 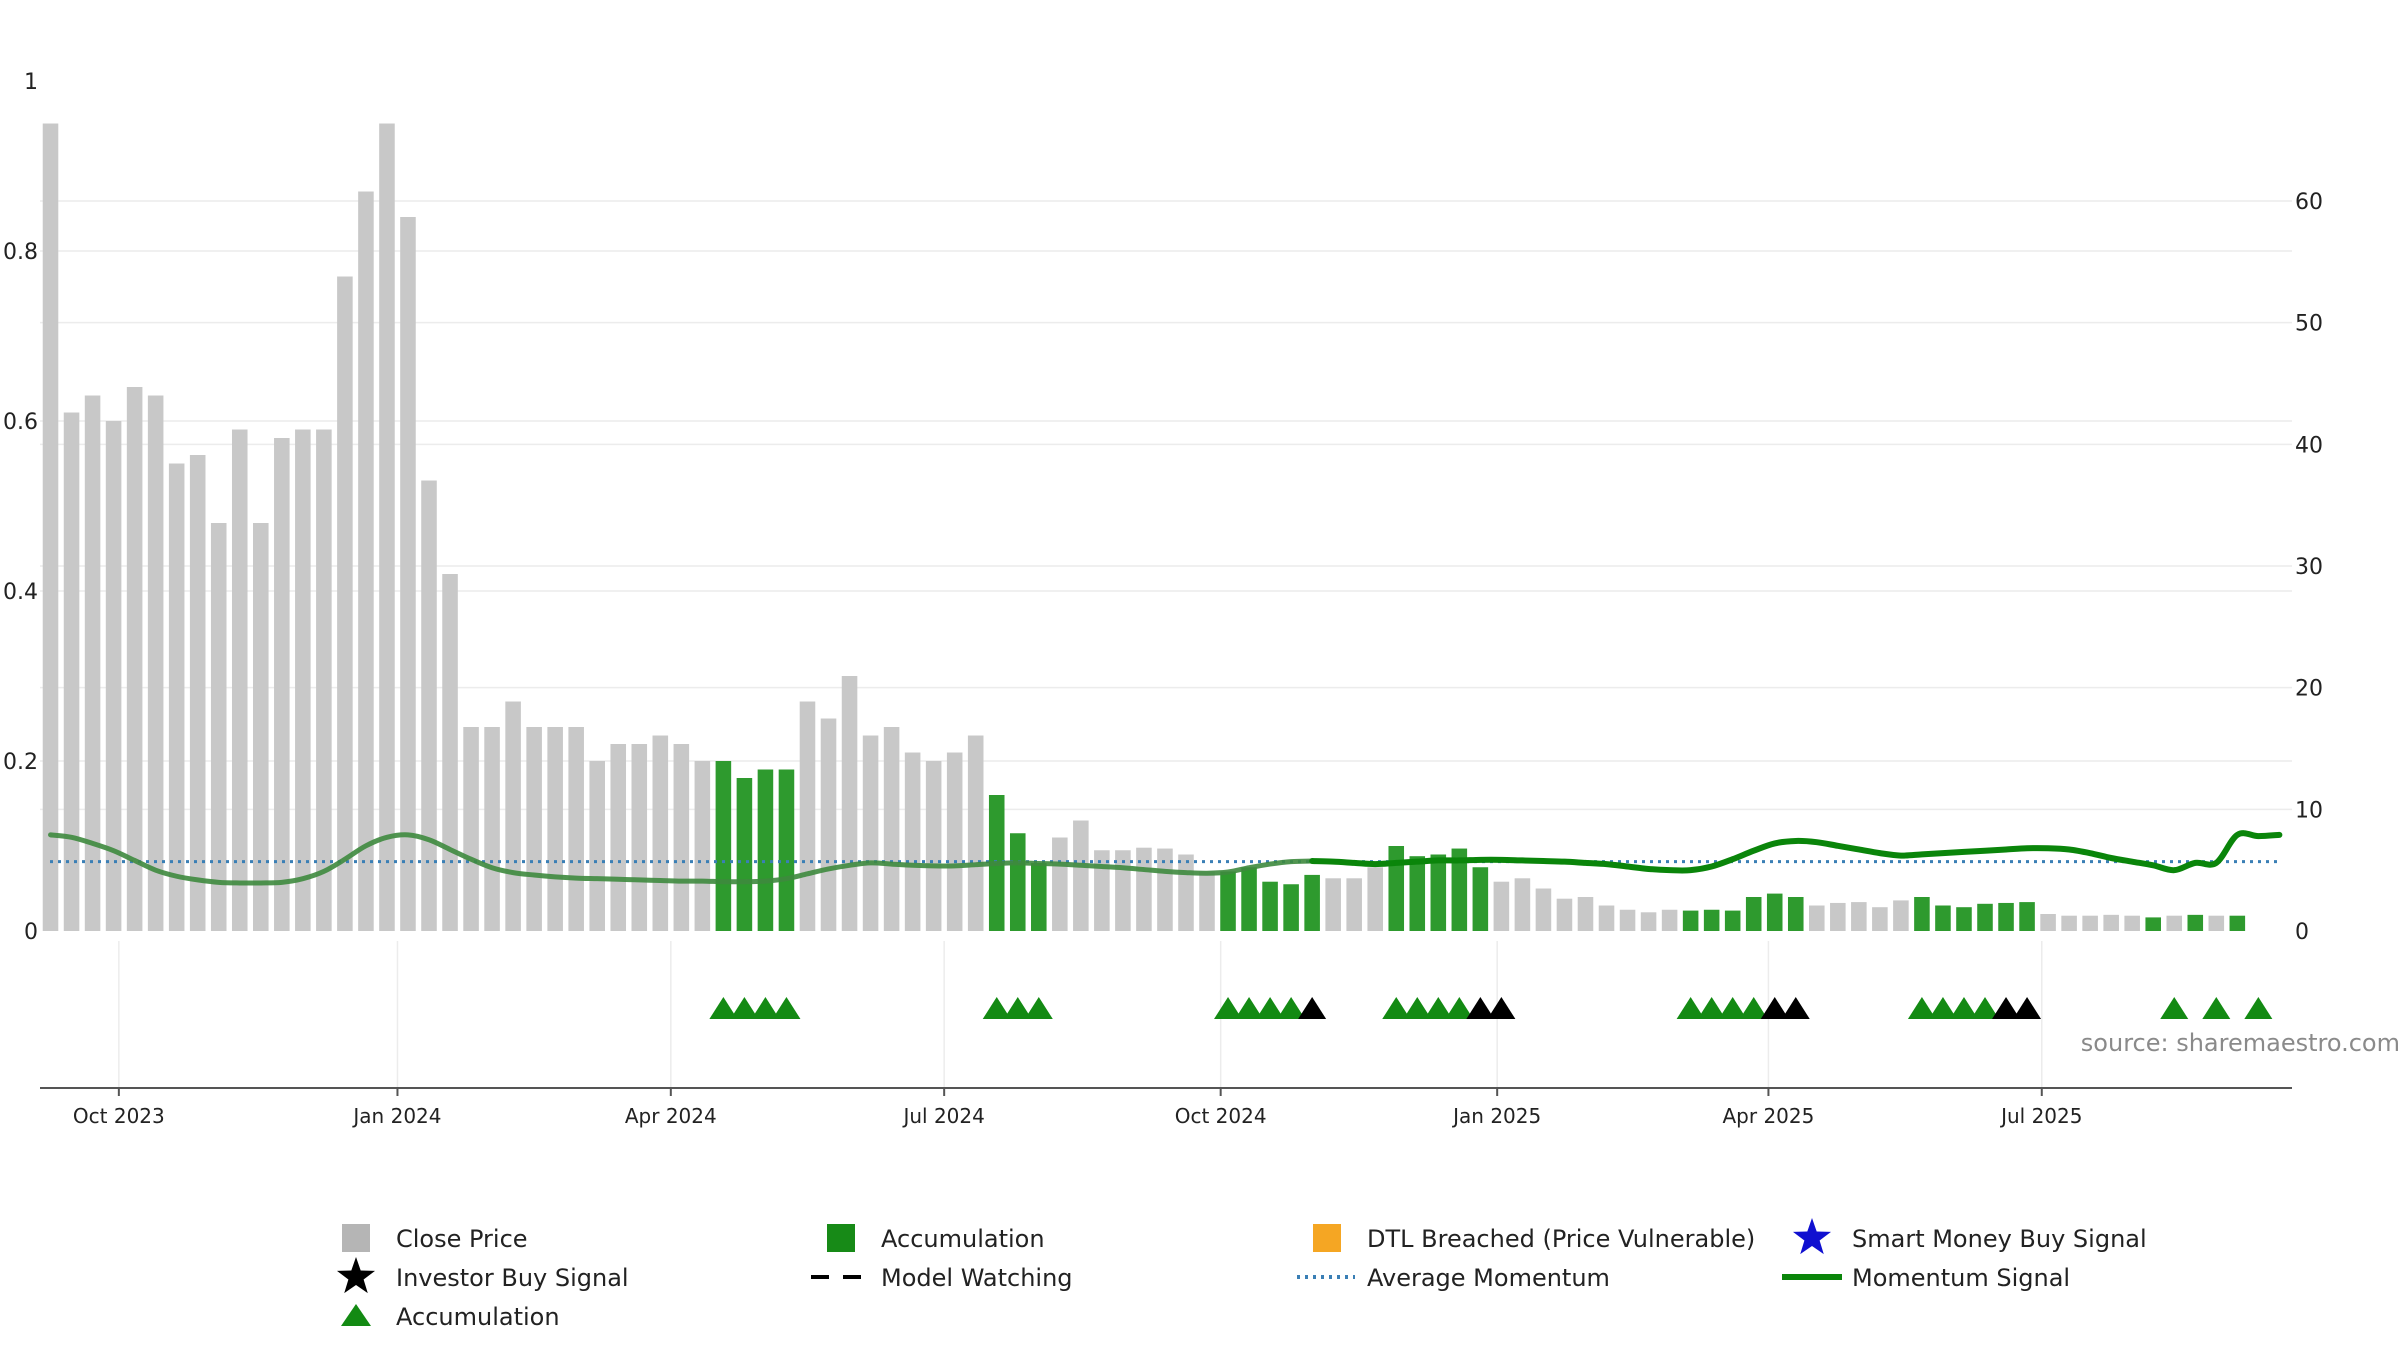 I want to click on right-tick-label: 20, so click(x=2309, y=689).